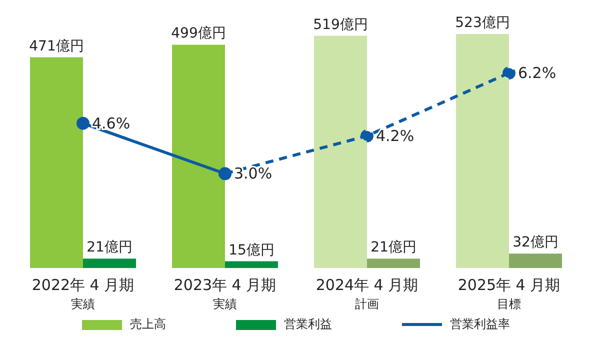  Describe the element at coordinates (148, 324) in the screenshot. I see `legend-label: 売上高` at that location.